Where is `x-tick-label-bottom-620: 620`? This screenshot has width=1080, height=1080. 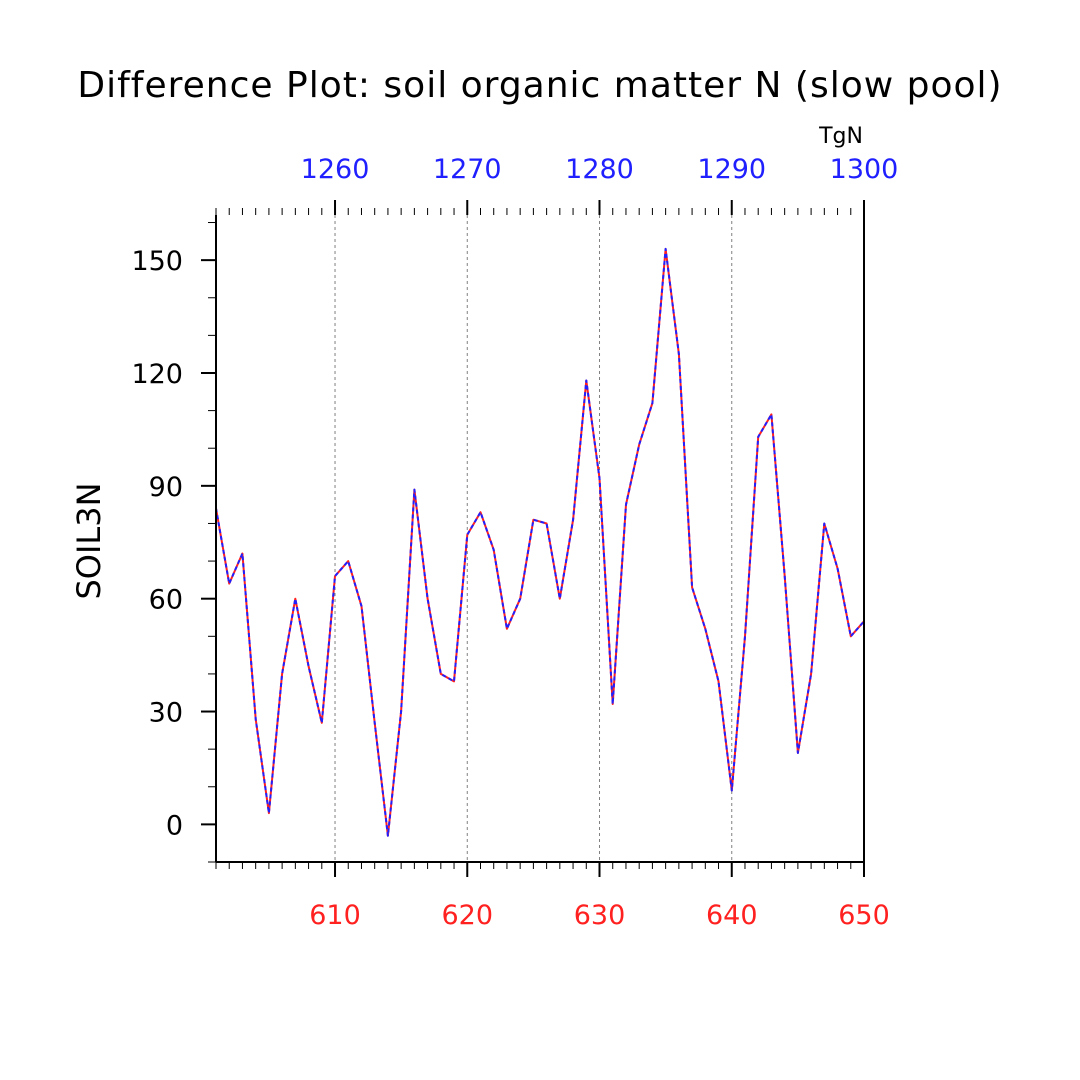 x-tick-label-bottom-620: 620 is located at coordinates (467, 915).